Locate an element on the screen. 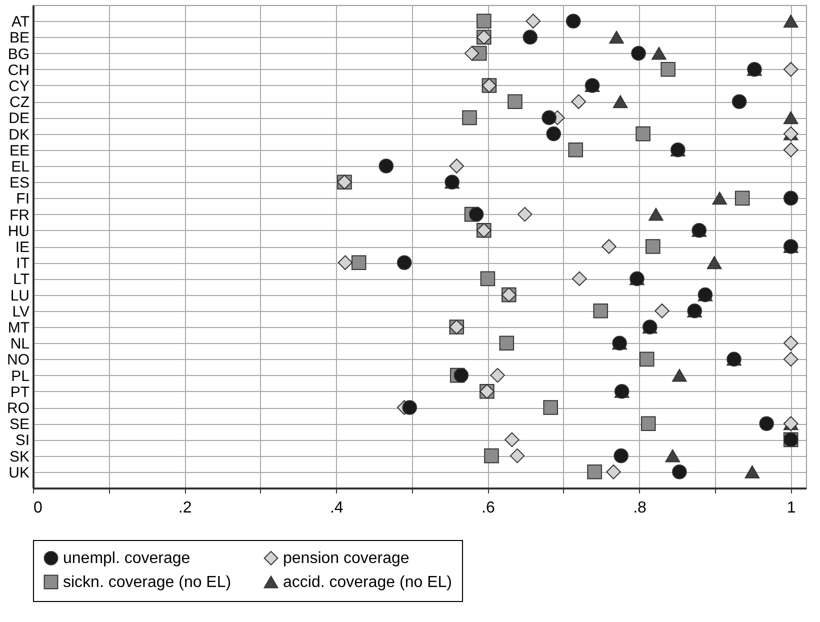 The image size is (820, 622). y-tick-label: CH is located at coordinates (19, 70).